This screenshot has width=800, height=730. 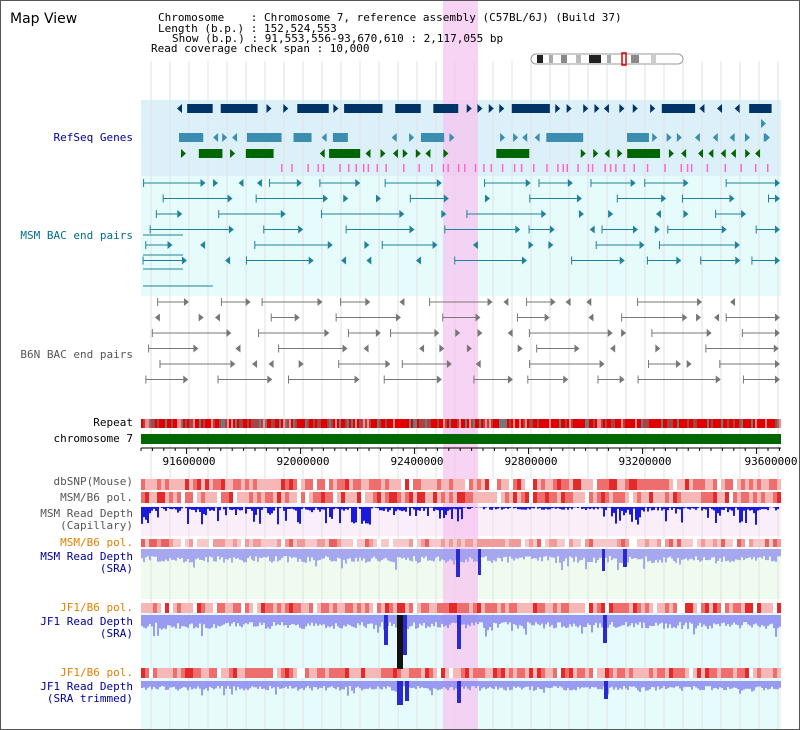 What do you see at coordinates (93, 438) in the screenshot?
I see `track-label-chromosome: chromosome 7` at bounding box center [93, 438].